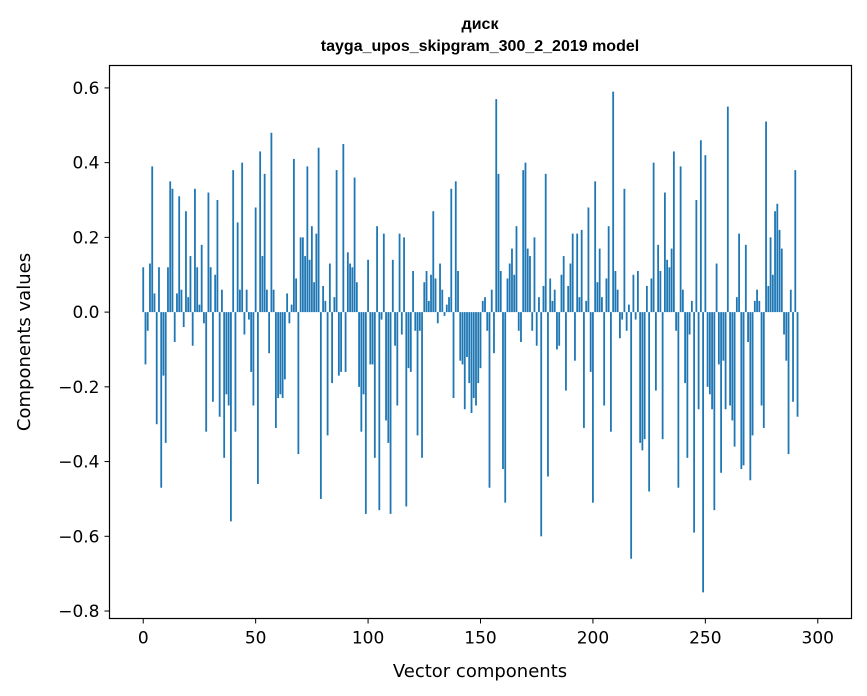 The image size is (867, 696). What do you see at coordinates (78, 463) in the screenshot?
I see `y-tick-label: −0.4` at bounding box center [78, 463].